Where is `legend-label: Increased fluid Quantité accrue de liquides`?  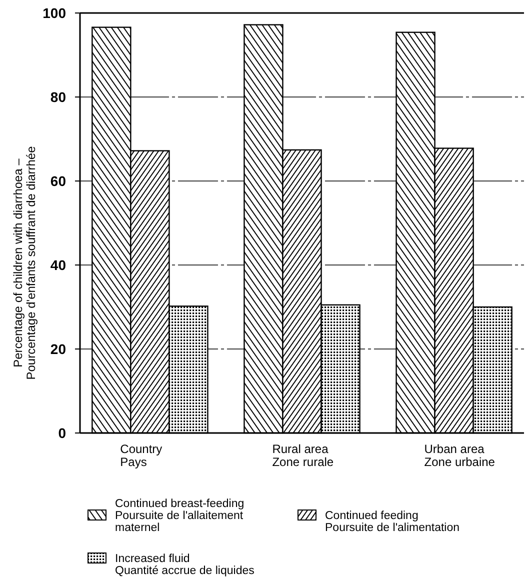
legend-label: Increased fluid Quantité accrue de liquides is located at coordinates (185, 565).